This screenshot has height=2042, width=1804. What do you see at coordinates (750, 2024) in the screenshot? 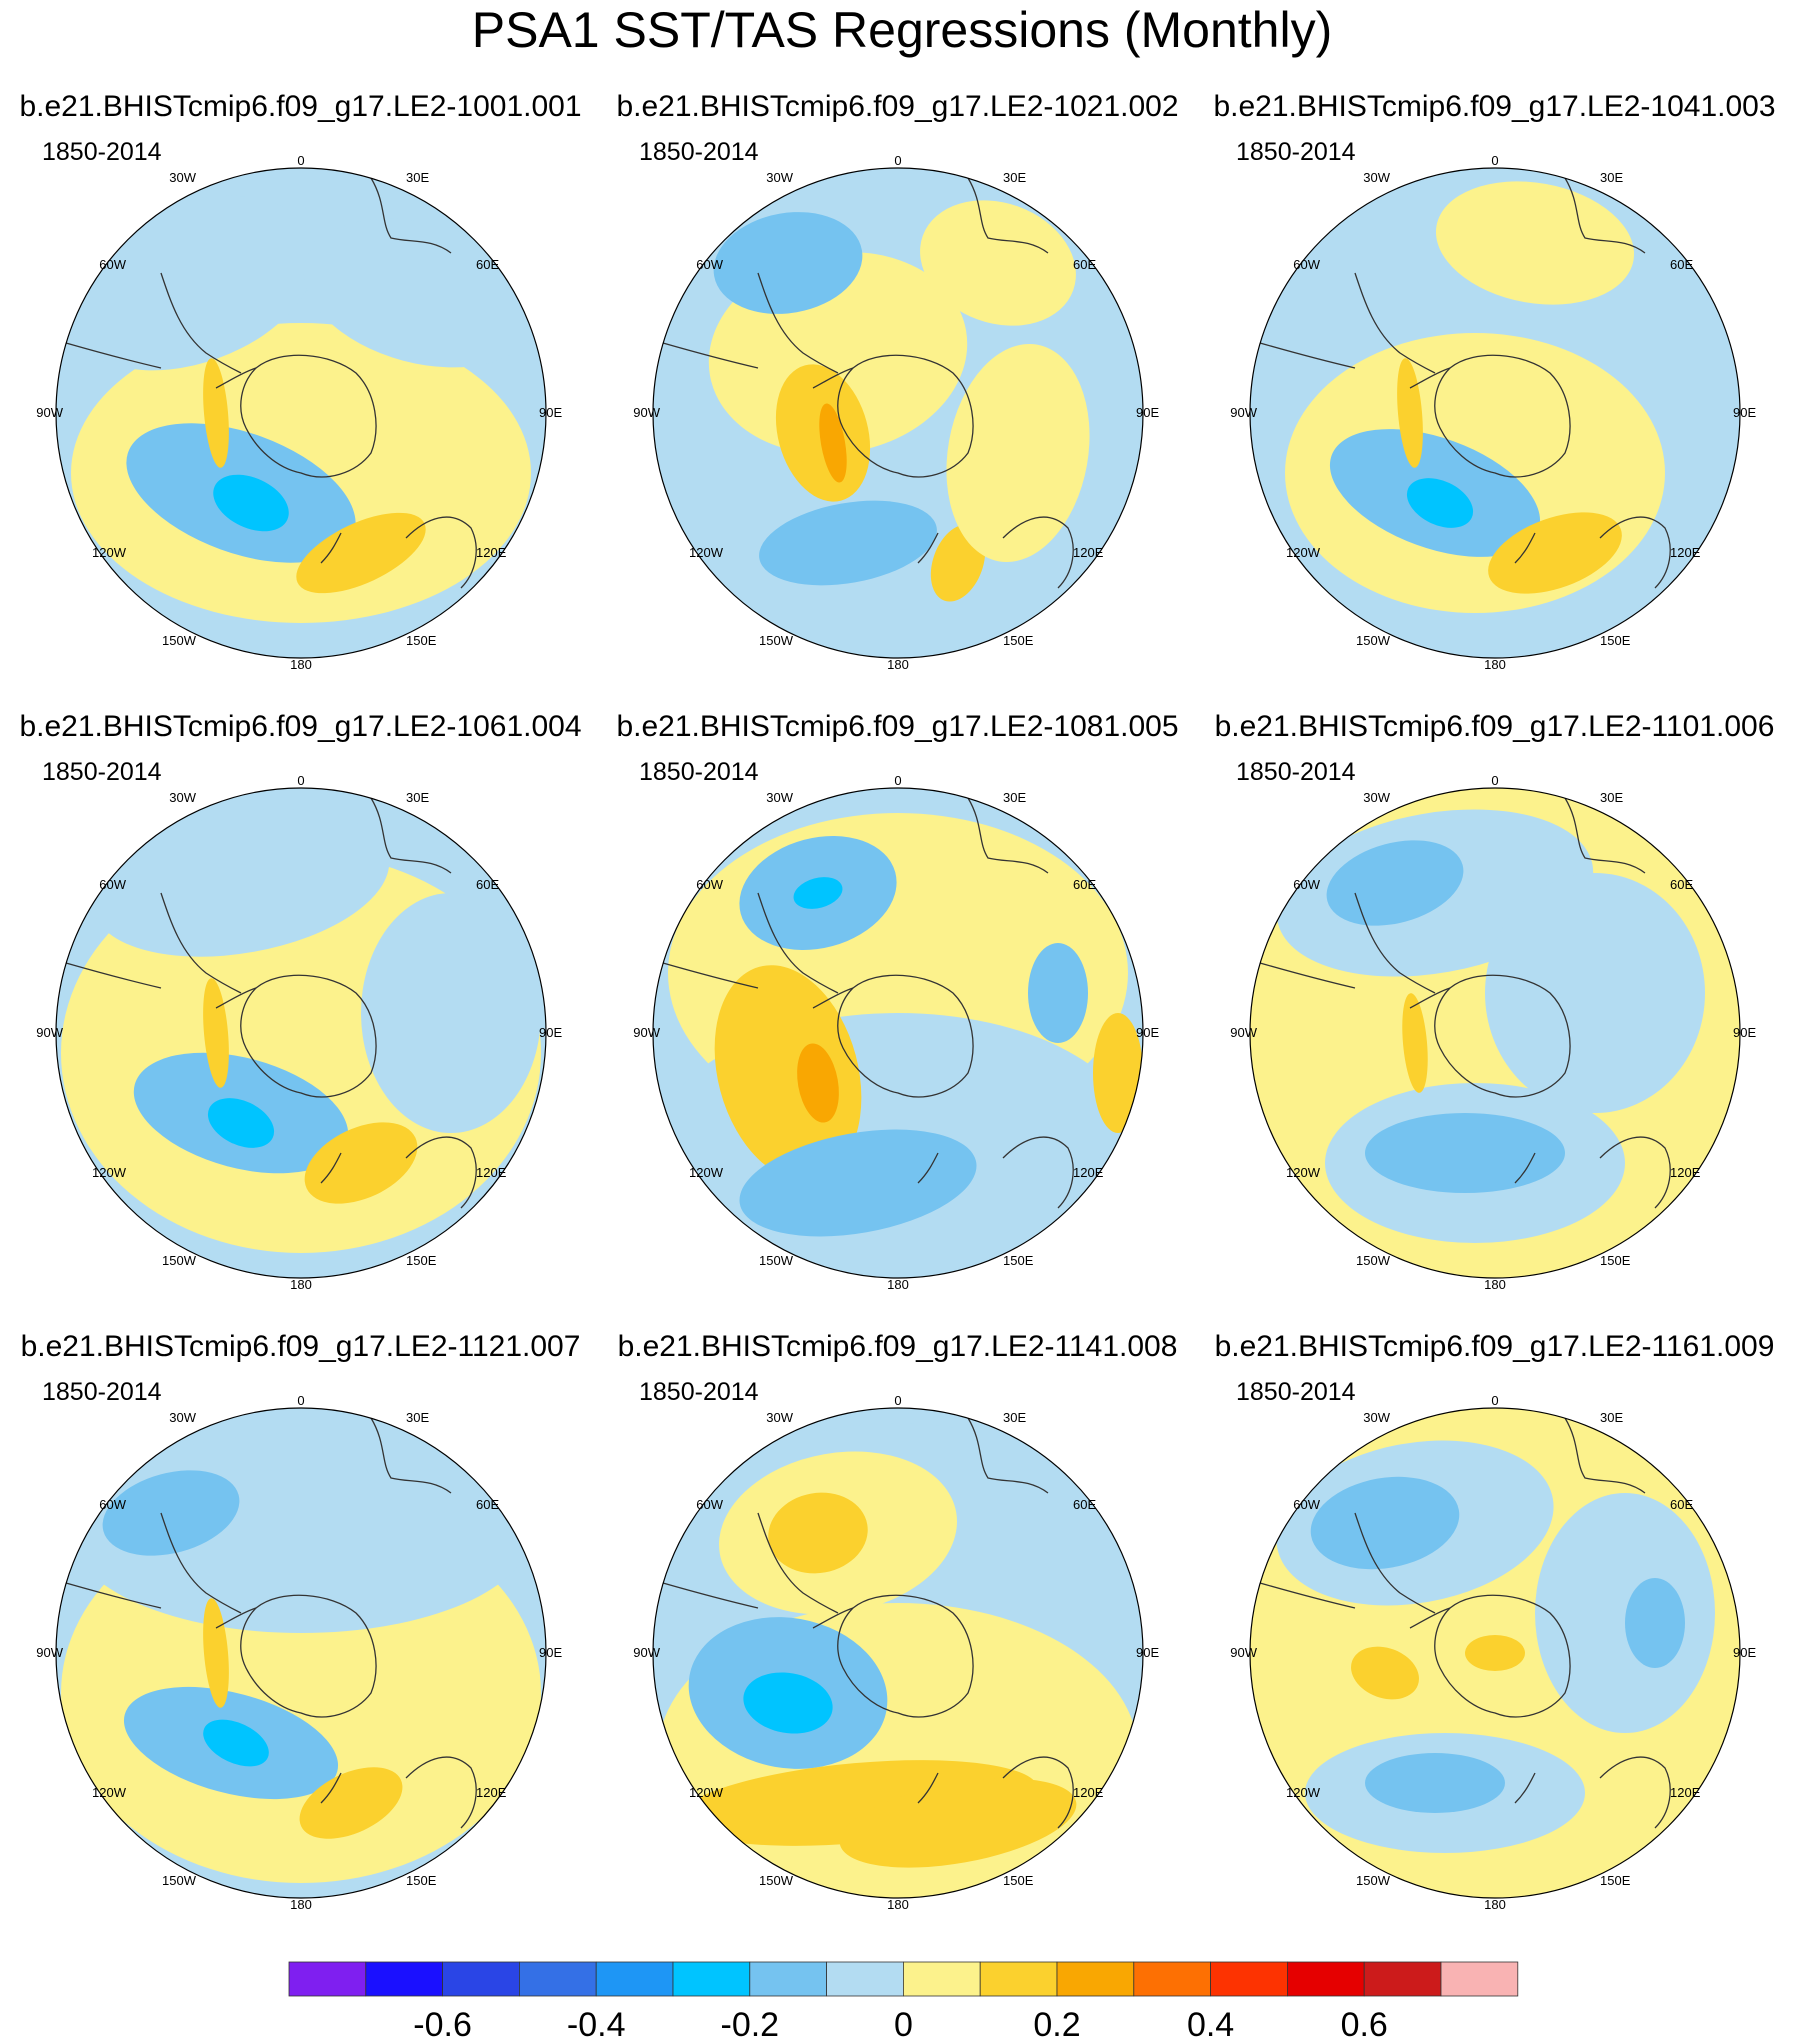
I see `colorbar-tick-label: -0.2` at bounding box center [750, 2024].